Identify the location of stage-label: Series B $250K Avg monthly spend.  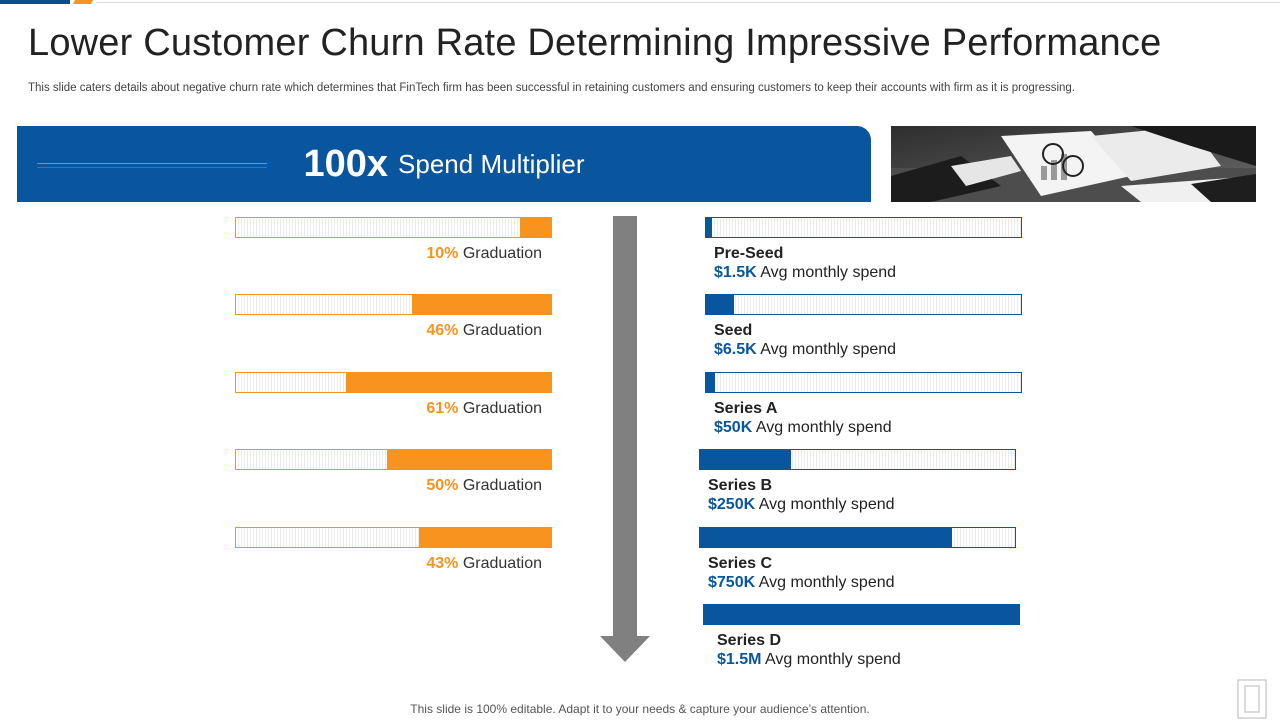
(801, 495).